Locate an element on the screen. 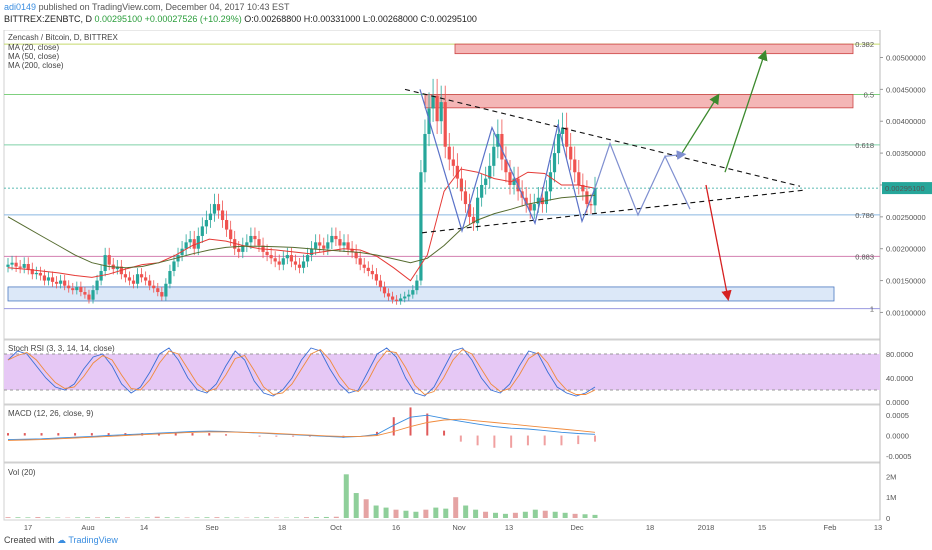  ma50-line is located at coordinates (301, 231).